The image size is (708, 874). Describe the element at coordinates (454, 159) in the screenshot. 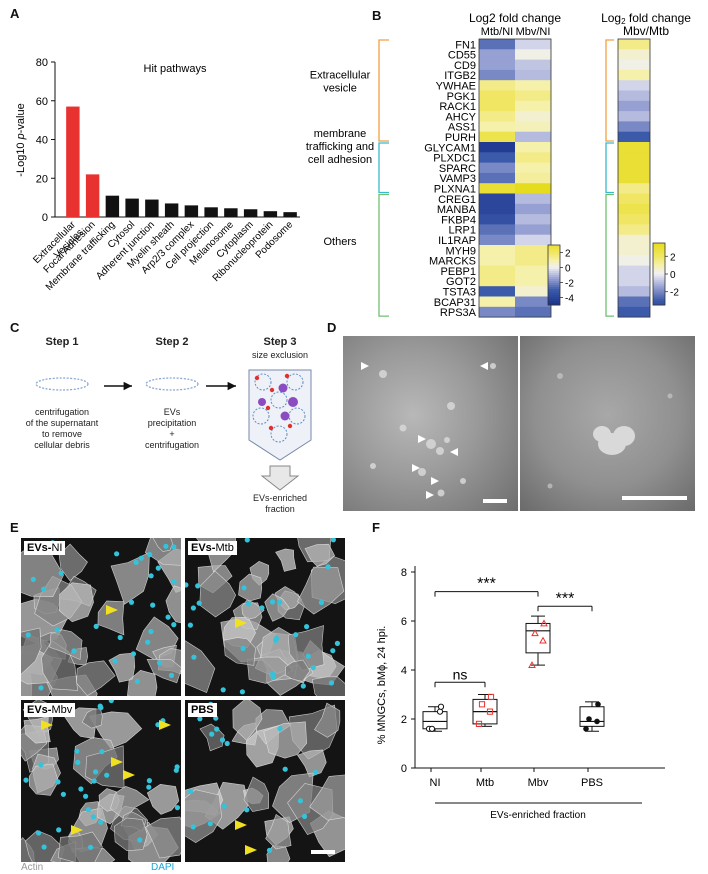

I see `heatmap-b-gene-label: PLXDC1` at that location.